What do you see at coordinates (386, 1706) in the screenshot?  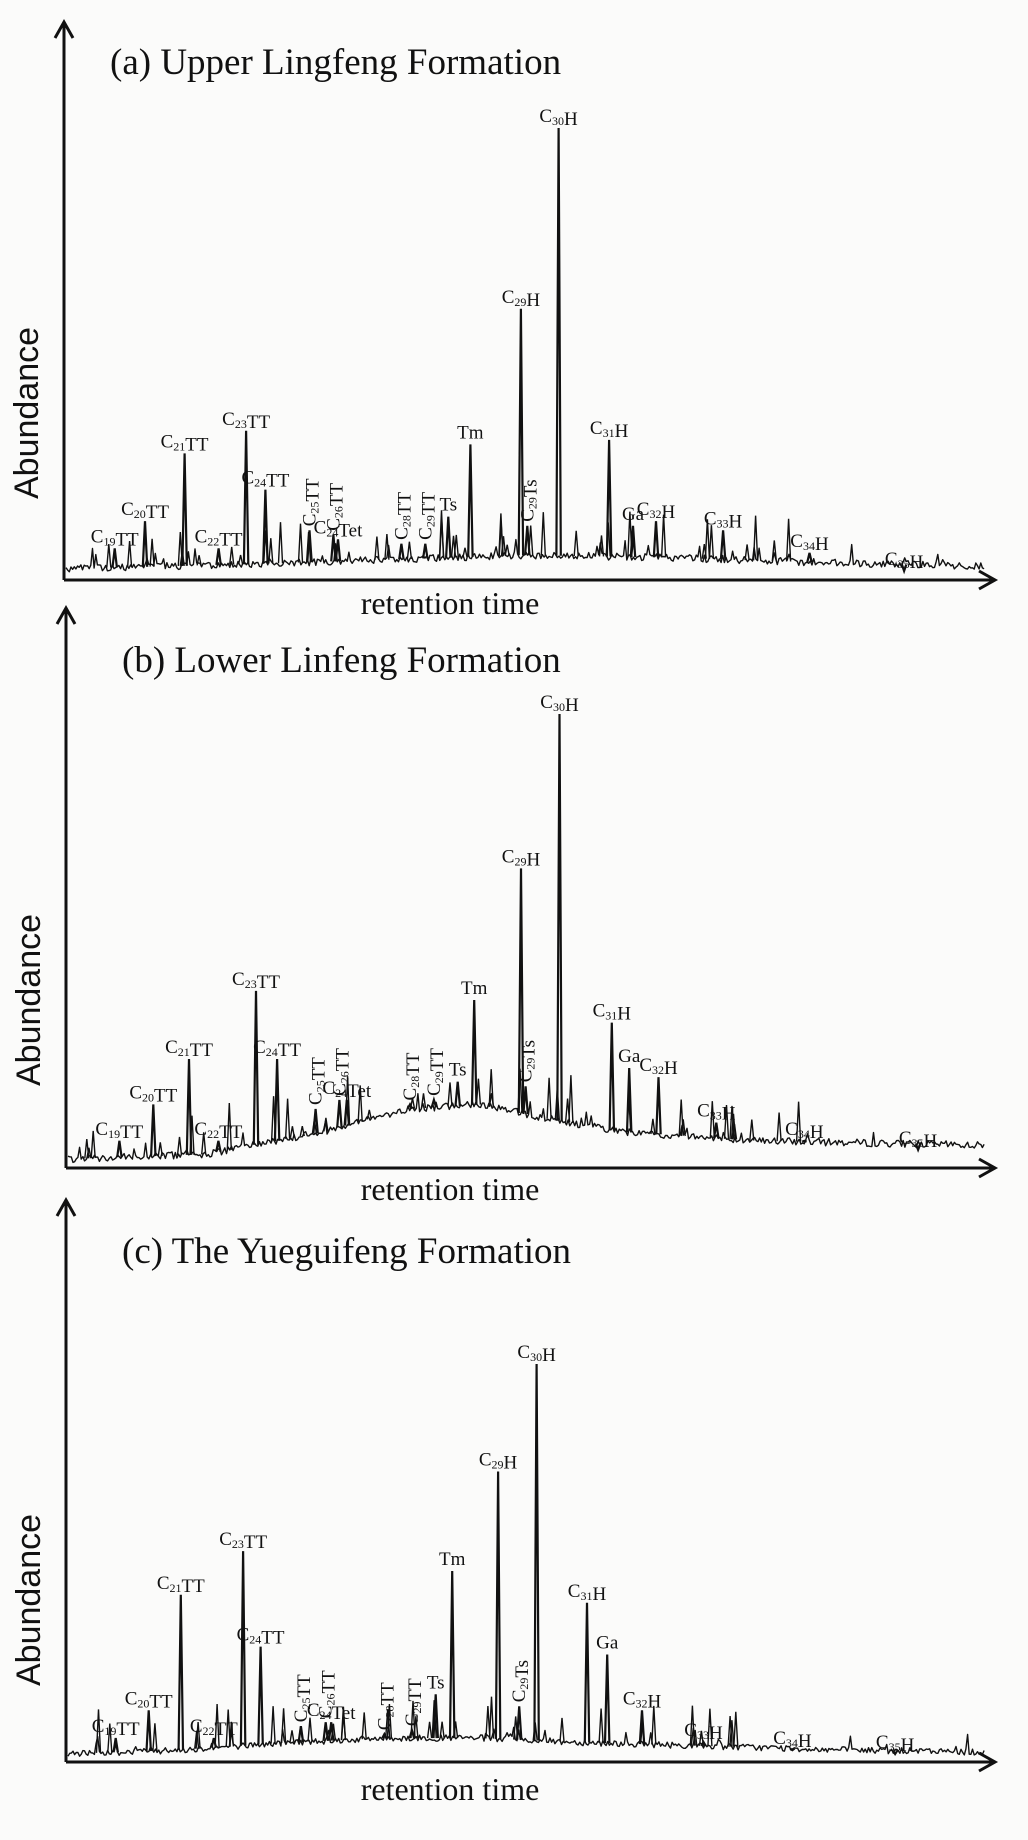 I see `peak-C28TT-label: C28TT` at bounding box center [386, 1706].